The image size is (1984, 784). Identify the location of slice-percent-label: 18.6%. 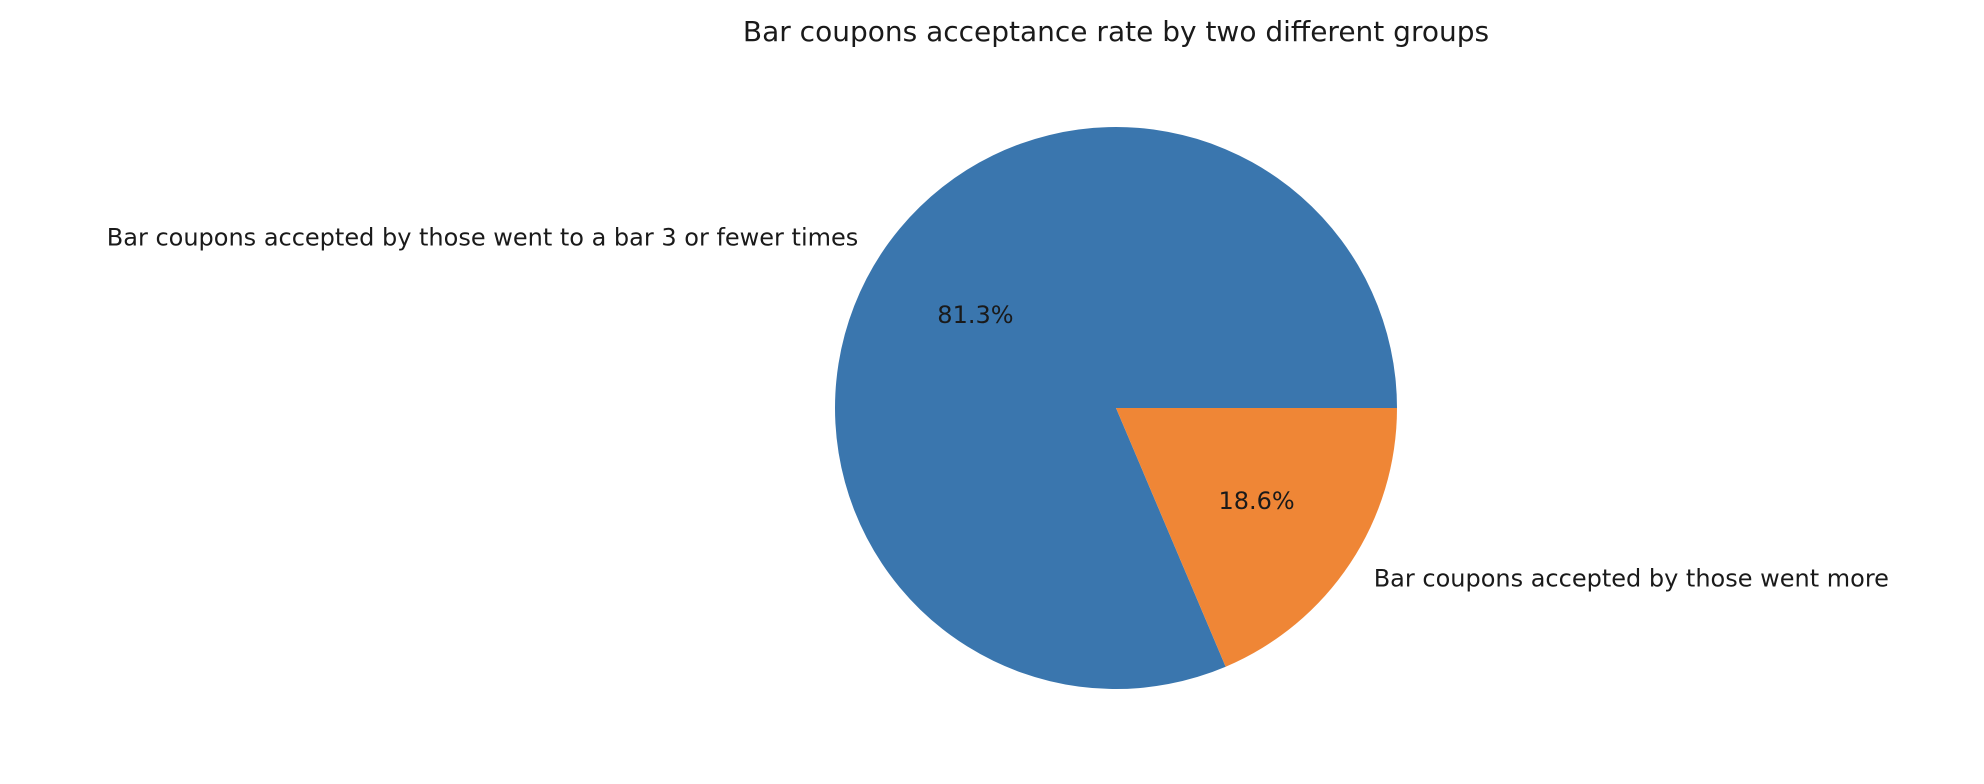
(1256, 501).